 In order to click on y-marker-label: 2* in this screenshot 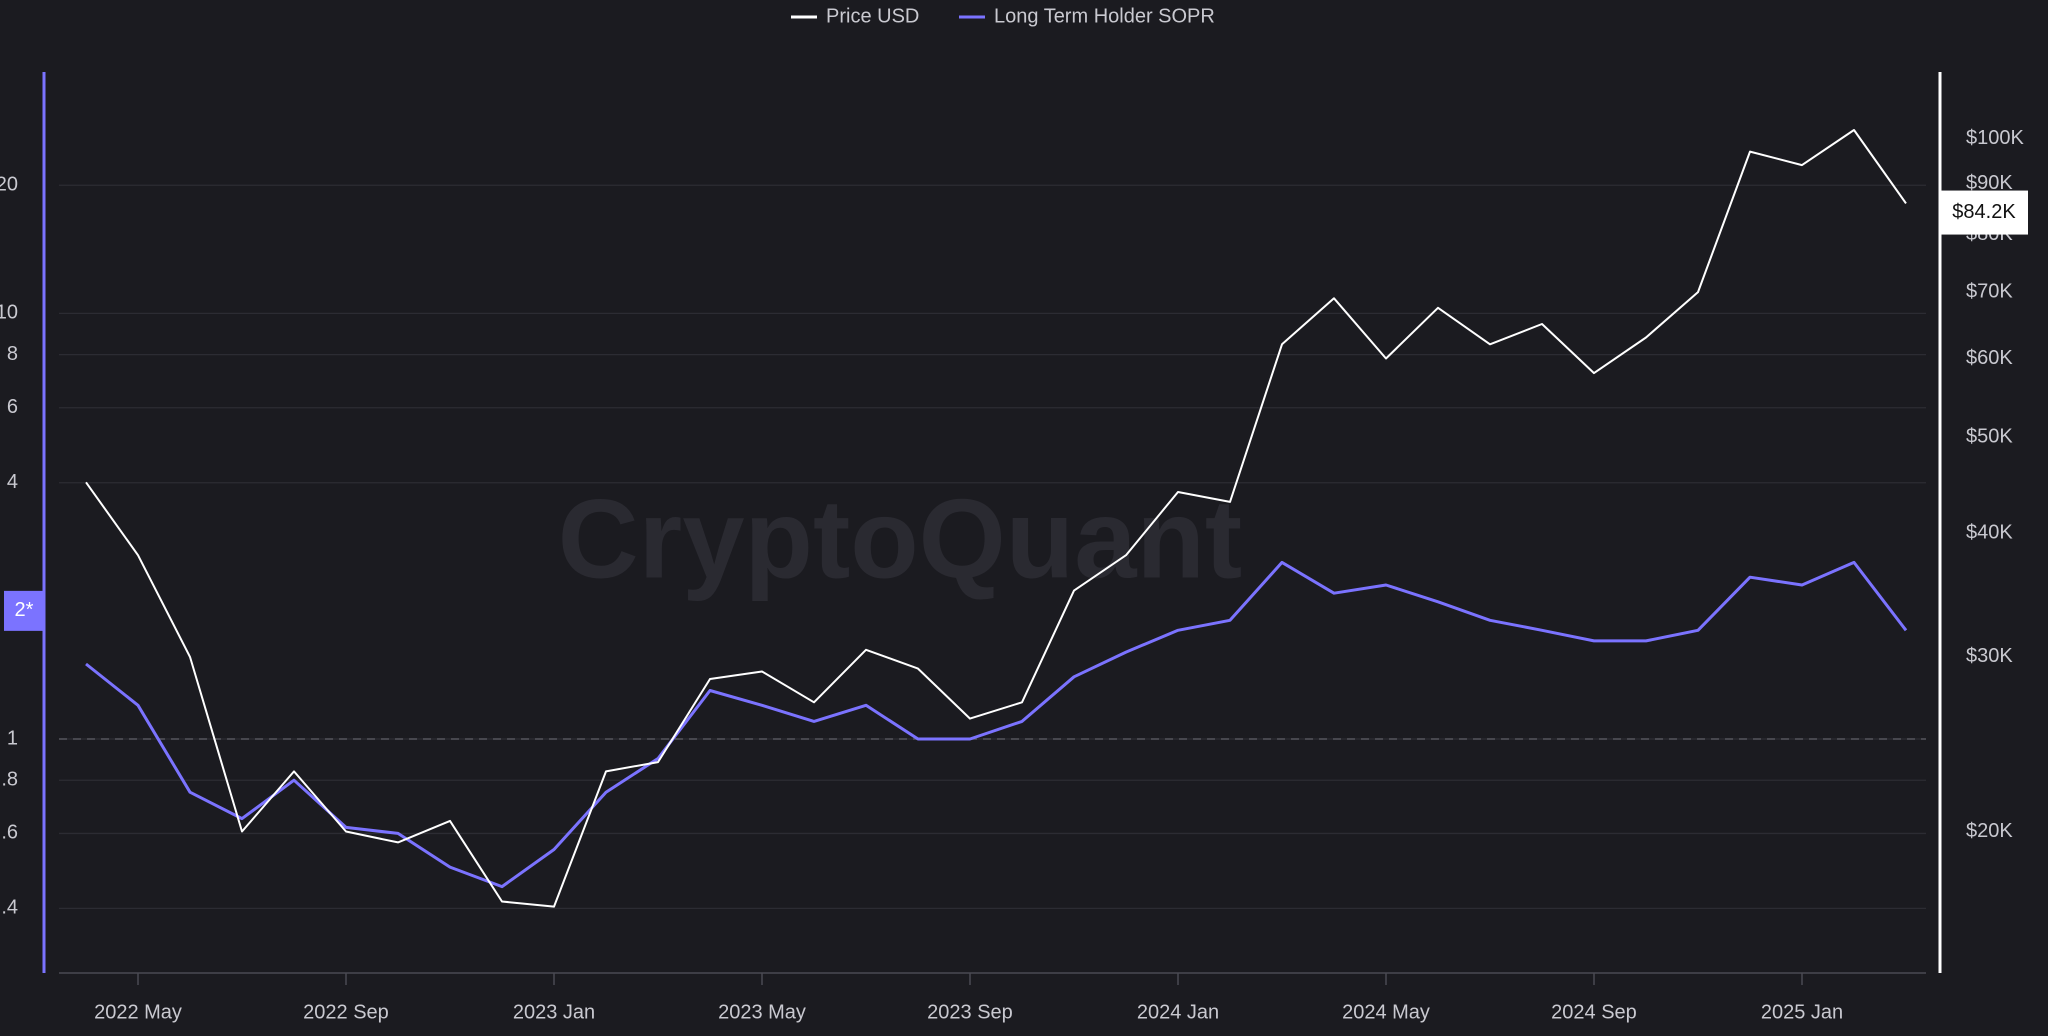, I will do `click(24, 610)`.